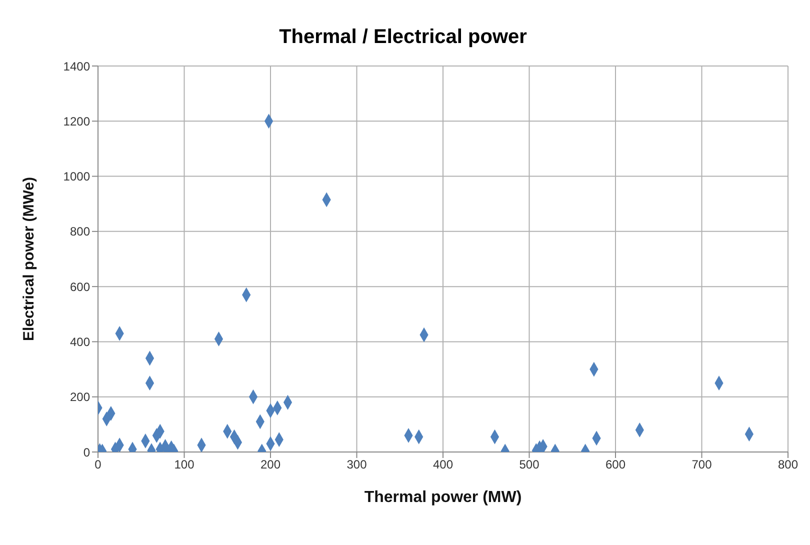  Describe the element at coordinates (80, 341) in the screenshot. I see `y-tick-label: 400` at that location.